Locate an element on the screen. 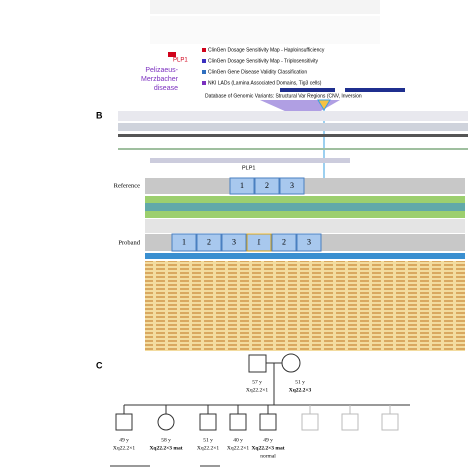  disease: disease is located at coordinates (166, 88).